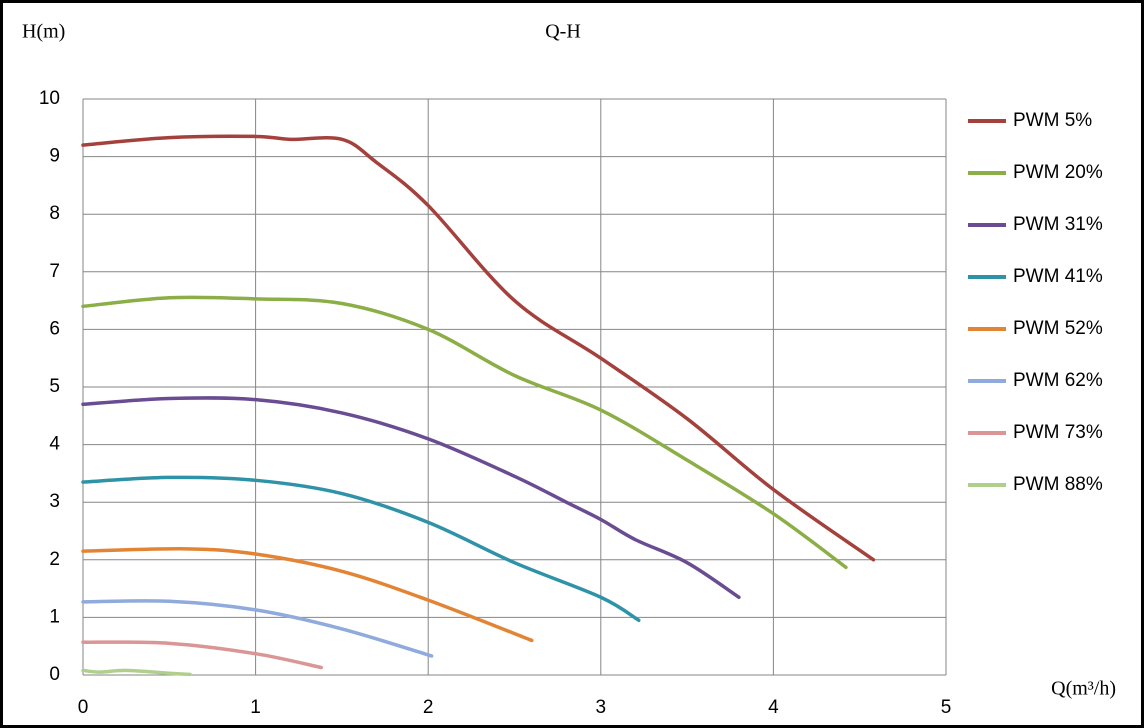 This screenshot has width=1144, height=728. What do you see at coordinates (1058, 484) in the screenshot?
I see `legend-label: PWM 88%` at bounding box center [1058, 484].